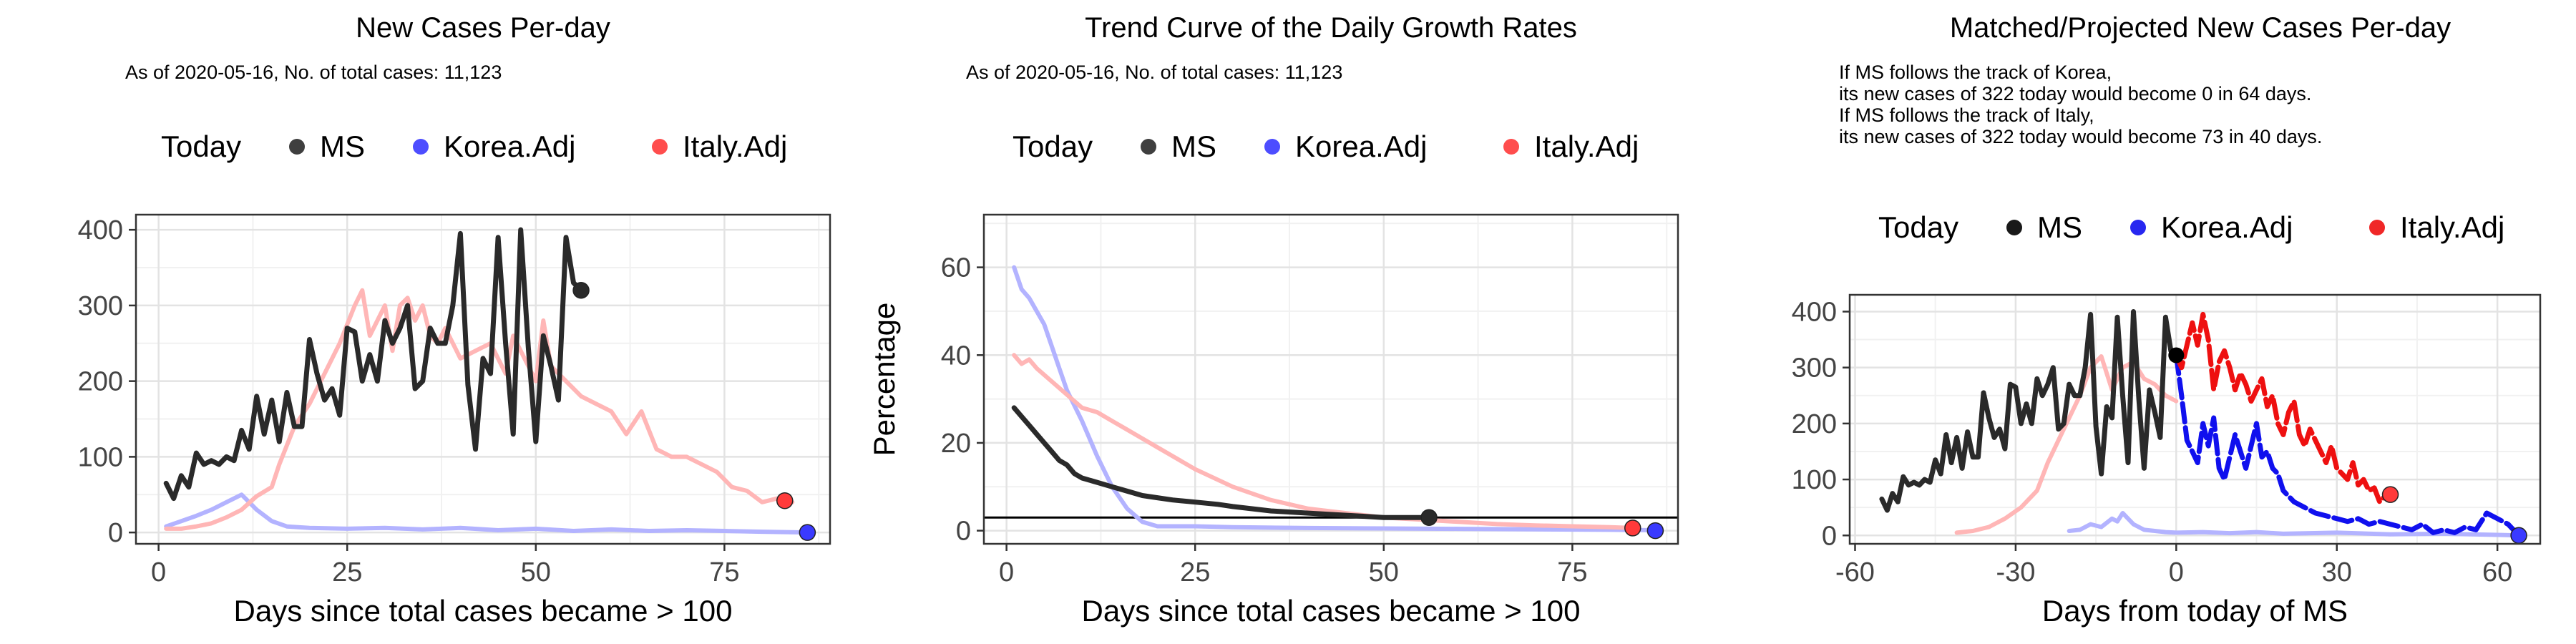 This screenshot has height=644, width=2576. I want to click on today-point, so click(2176, 355).